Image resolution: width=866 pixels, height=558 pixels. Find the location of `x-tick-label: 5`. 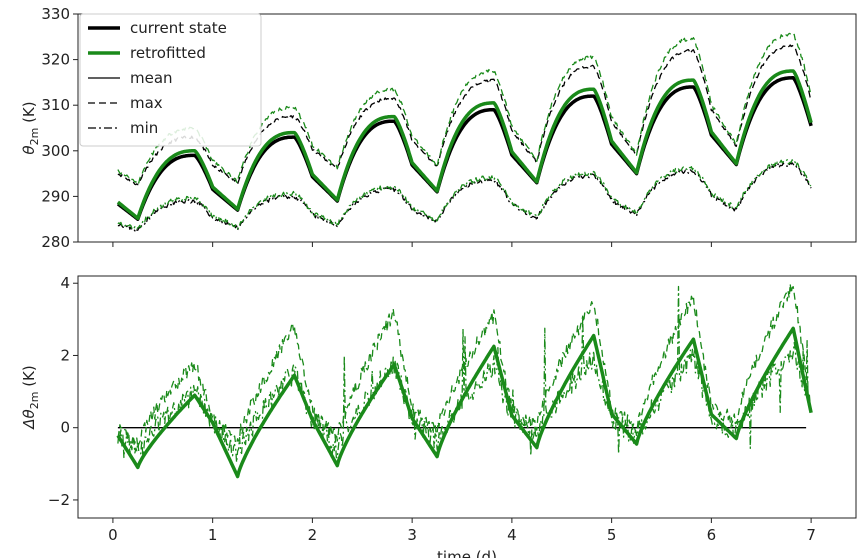

x-tick-label: 5 is located at coordinates (612, 535).